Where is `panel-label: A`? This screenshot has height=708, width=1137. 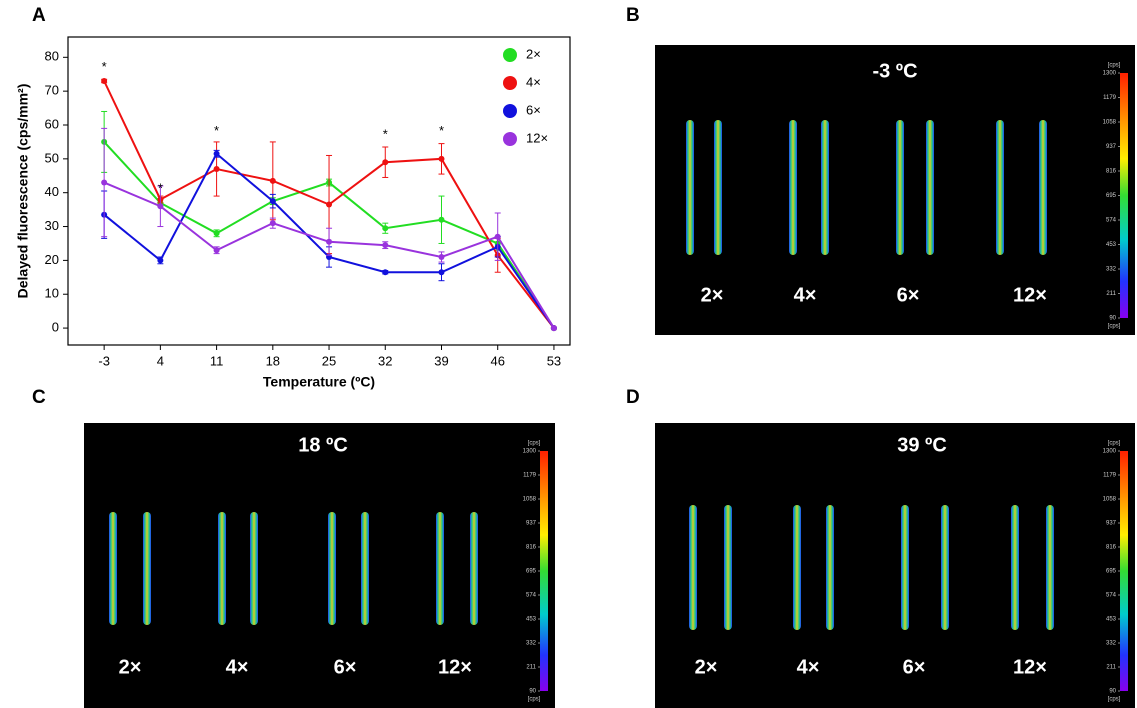 panel-label: A is located at coordinates (39, 15).